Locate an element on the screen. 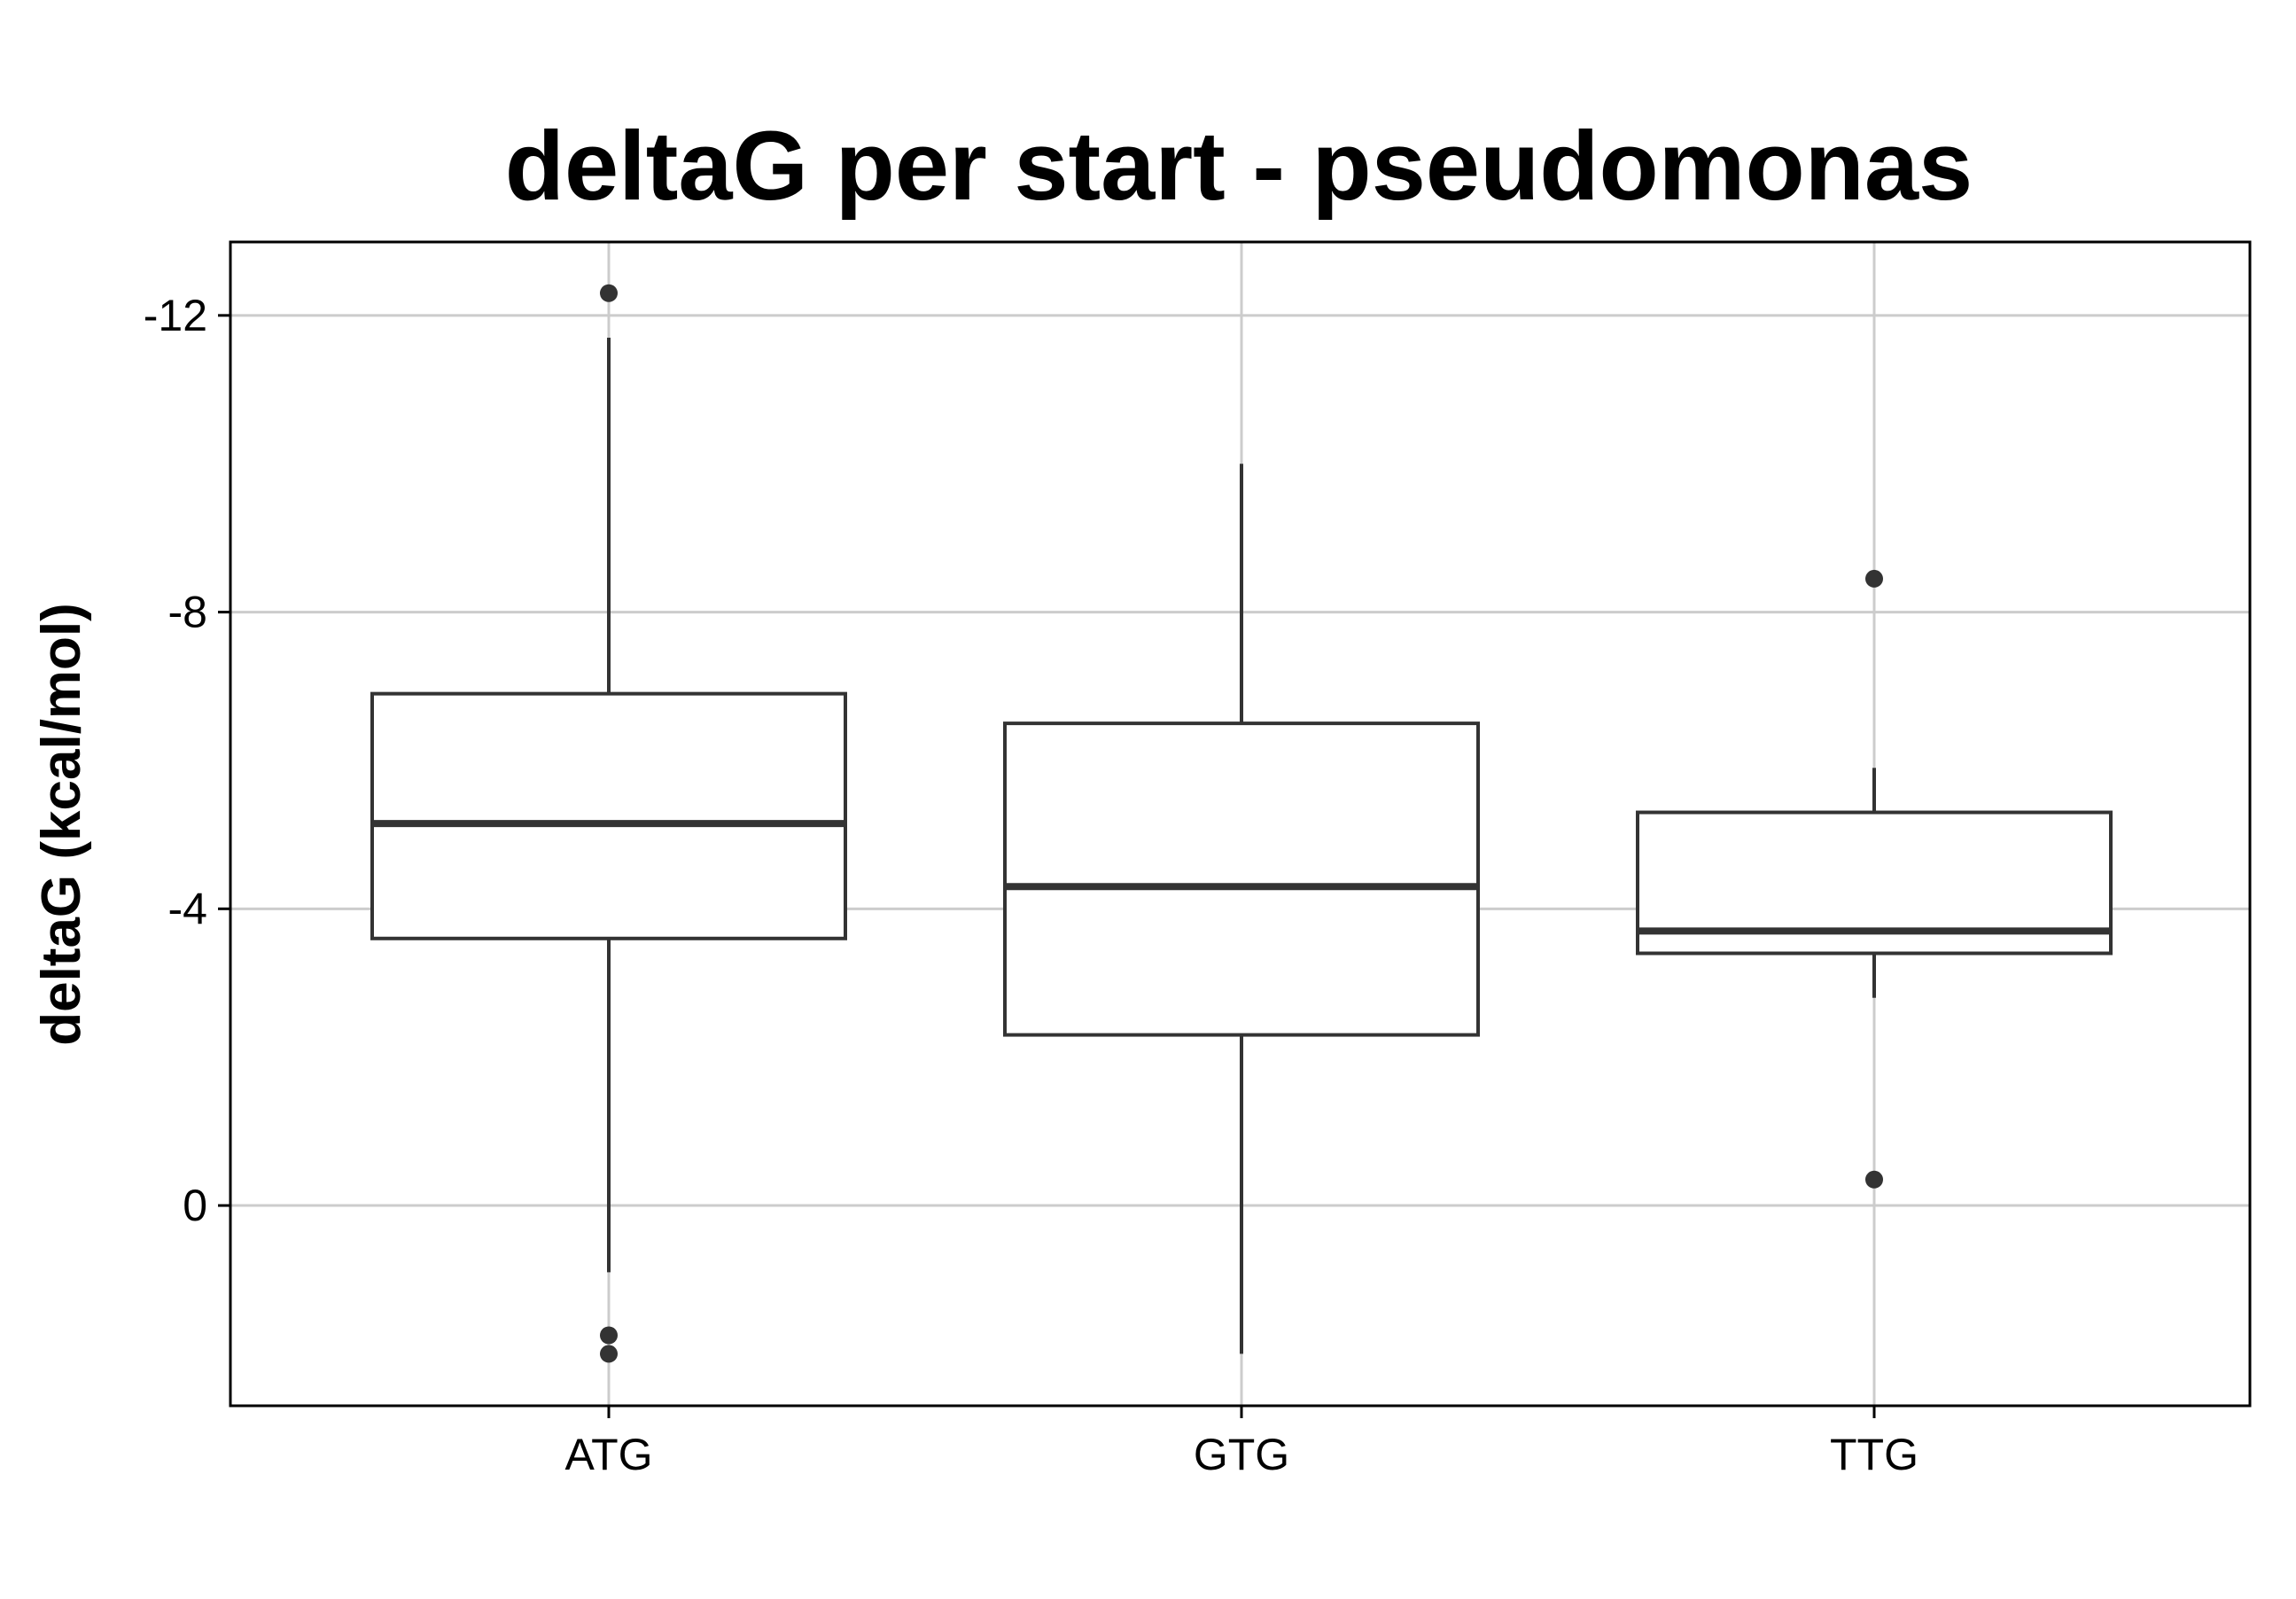 This screenshot has height=1599, width=2296. box-ttg is located at coordinates (1874, 879).